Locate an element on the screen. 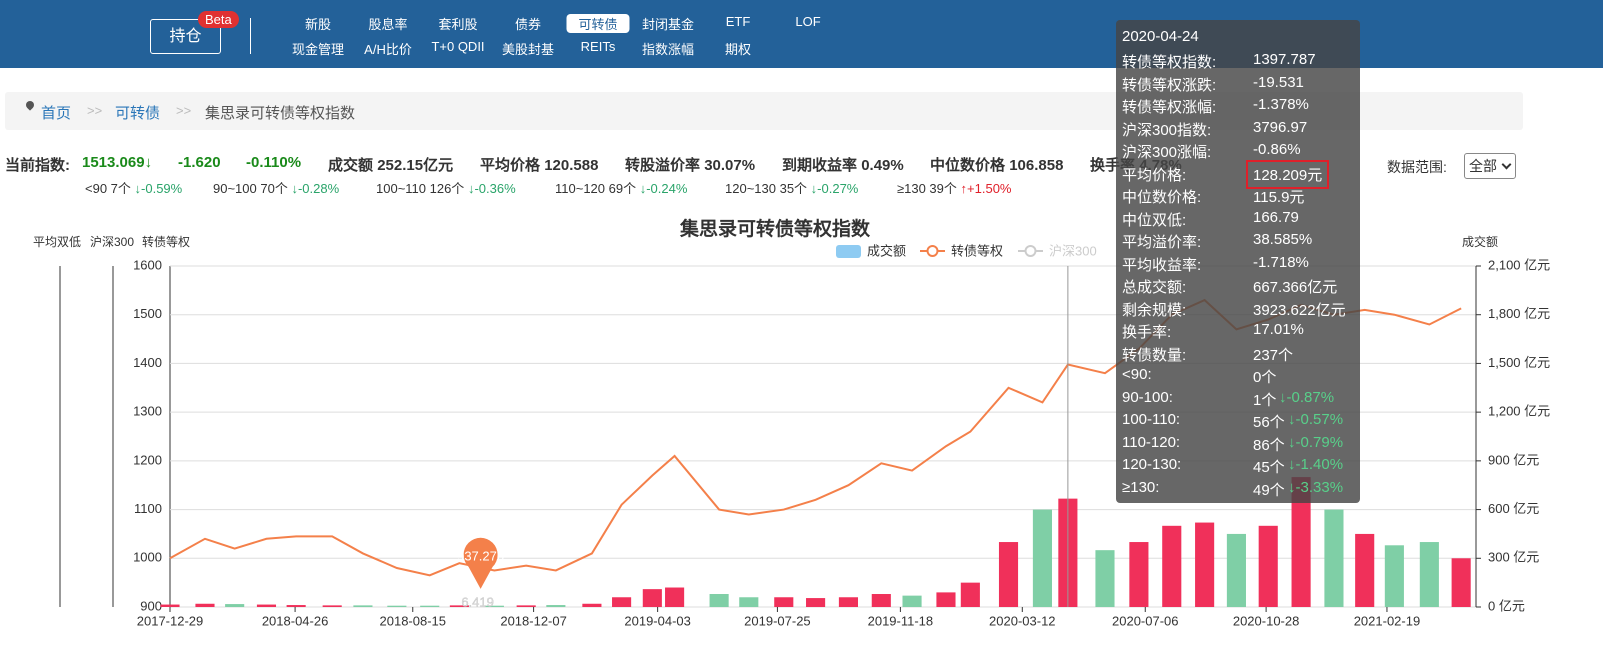  chart-title: 集思录可转债等权指数 is located at coordinates (775, 228).